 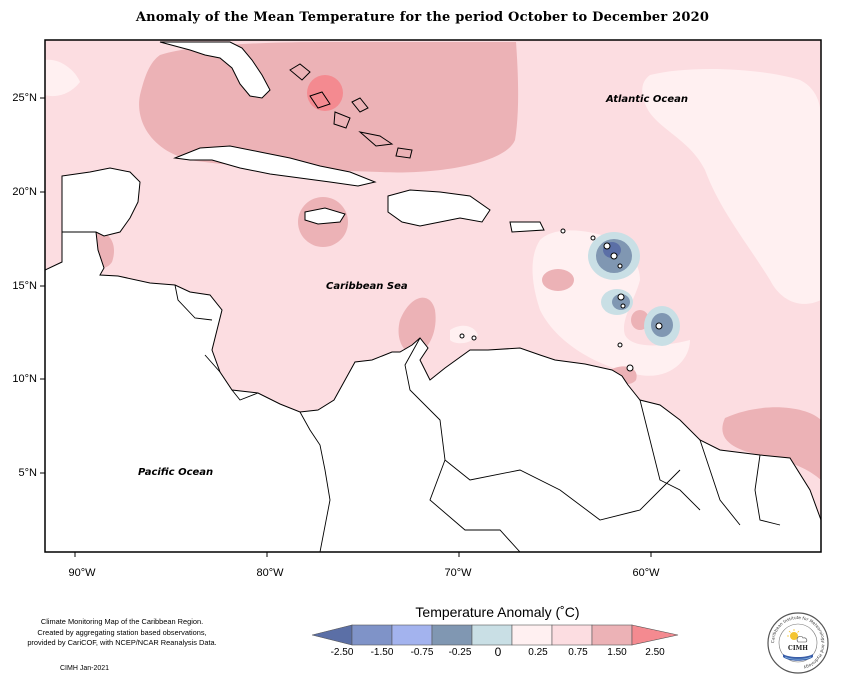 What do you see at coordinates (460, 652) in the screenshot?
I see `legend-tick: -0.25` at bounding box center [460, 652].